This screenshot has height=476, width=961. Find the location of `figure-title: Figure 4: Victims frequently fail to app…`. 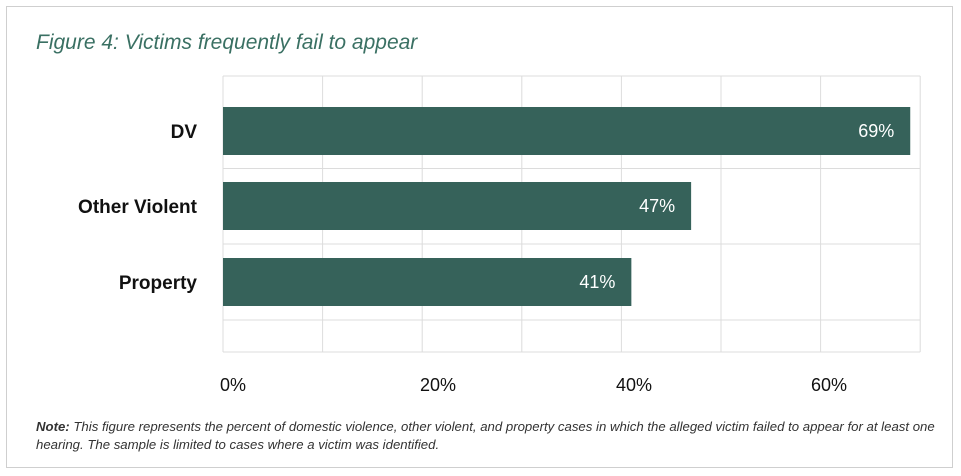

figure-title: Figure 4: Victims frequently fail to app… is located at coordinates (227, 42).